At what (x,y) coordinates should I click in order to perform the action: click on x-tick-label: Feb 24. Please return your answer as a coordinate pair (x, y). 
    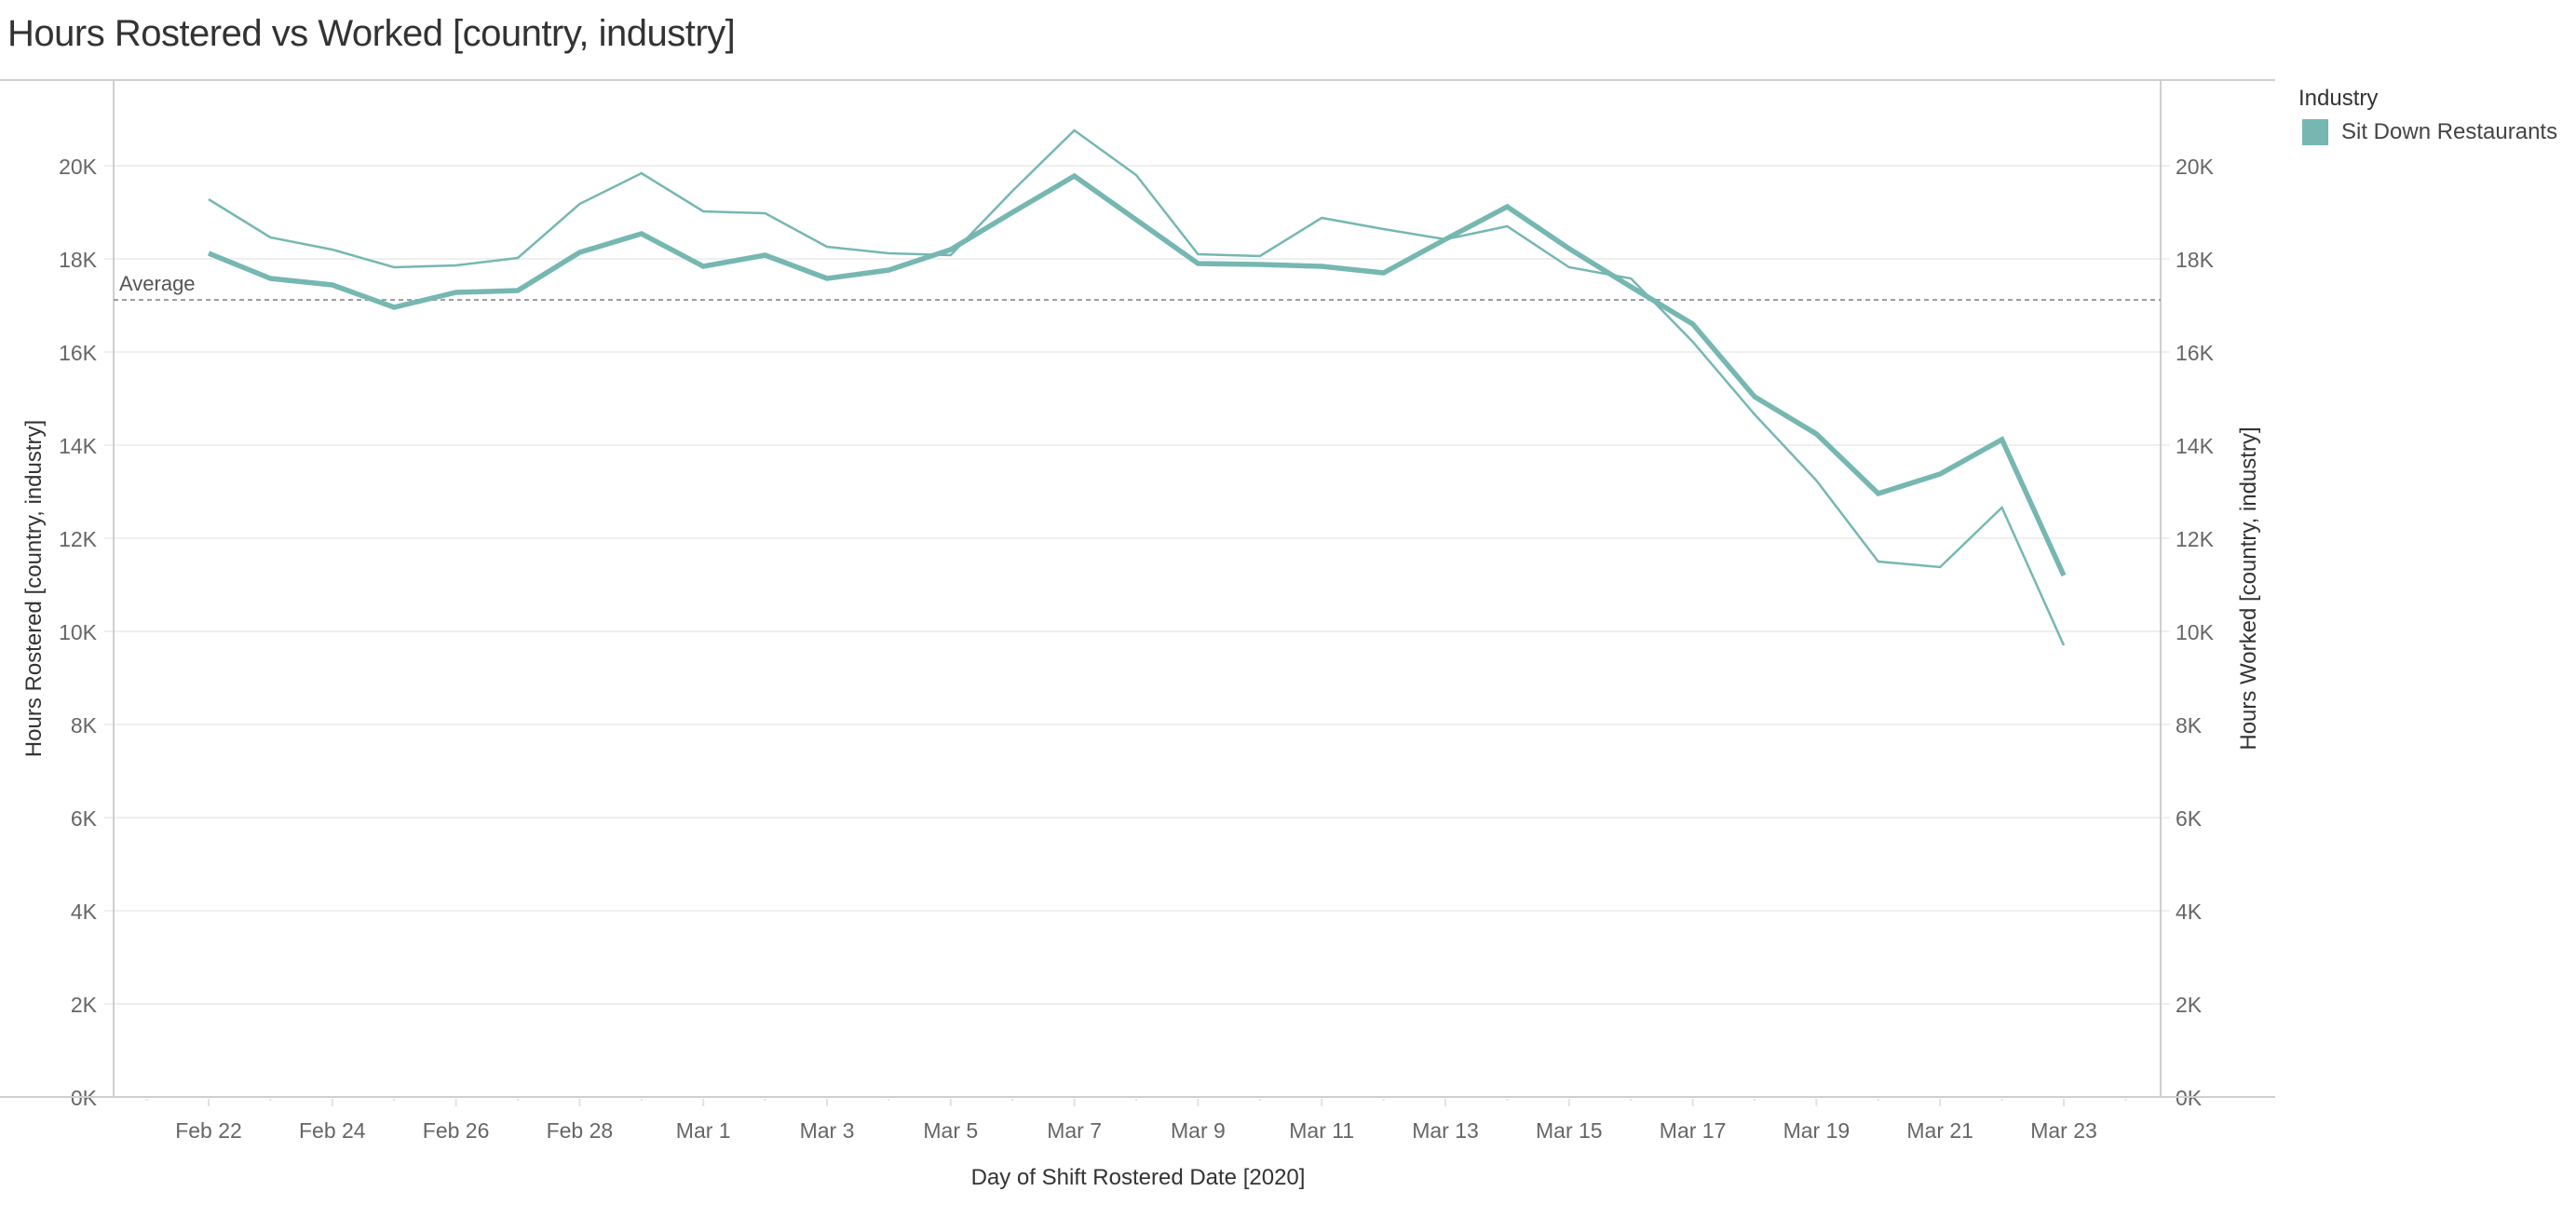
    Looking at the image, I should click on (332, 1130).